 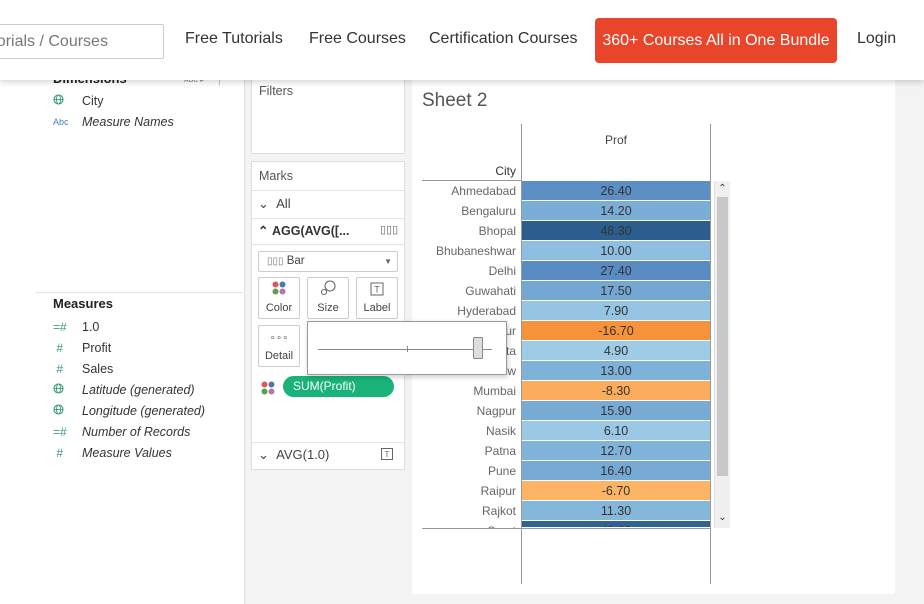 I want to click on table-cell-value: 12.70, so click(x=616, y=451).